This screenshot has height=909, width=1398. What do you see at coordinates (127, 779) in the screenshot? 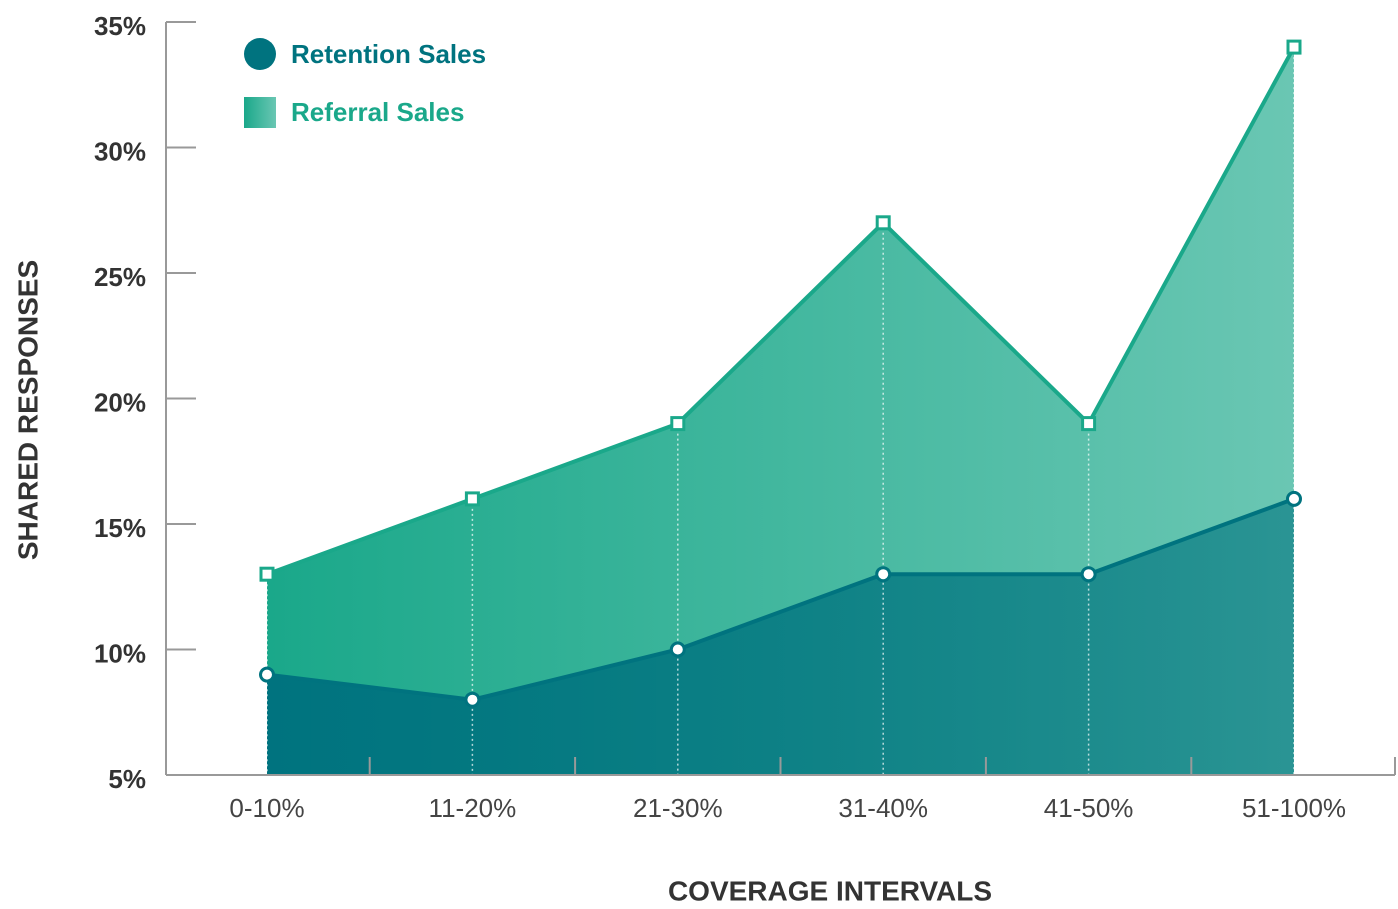
I see `y-tick-label: 5%` at bounding box center [127, 779].